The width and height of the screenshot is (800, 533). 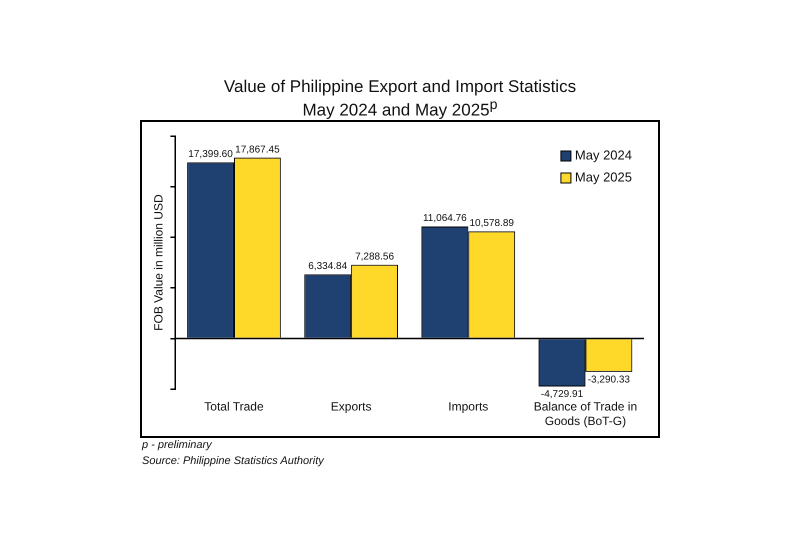 I want to click on x-tick-label: Imports, so click(x=468, y=407).